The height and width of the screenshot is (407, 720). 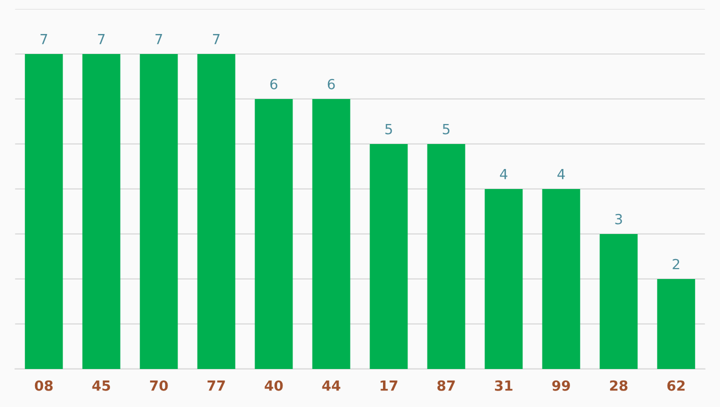 I want to click on x-tick-label: 62, so click(x=676, y=385).